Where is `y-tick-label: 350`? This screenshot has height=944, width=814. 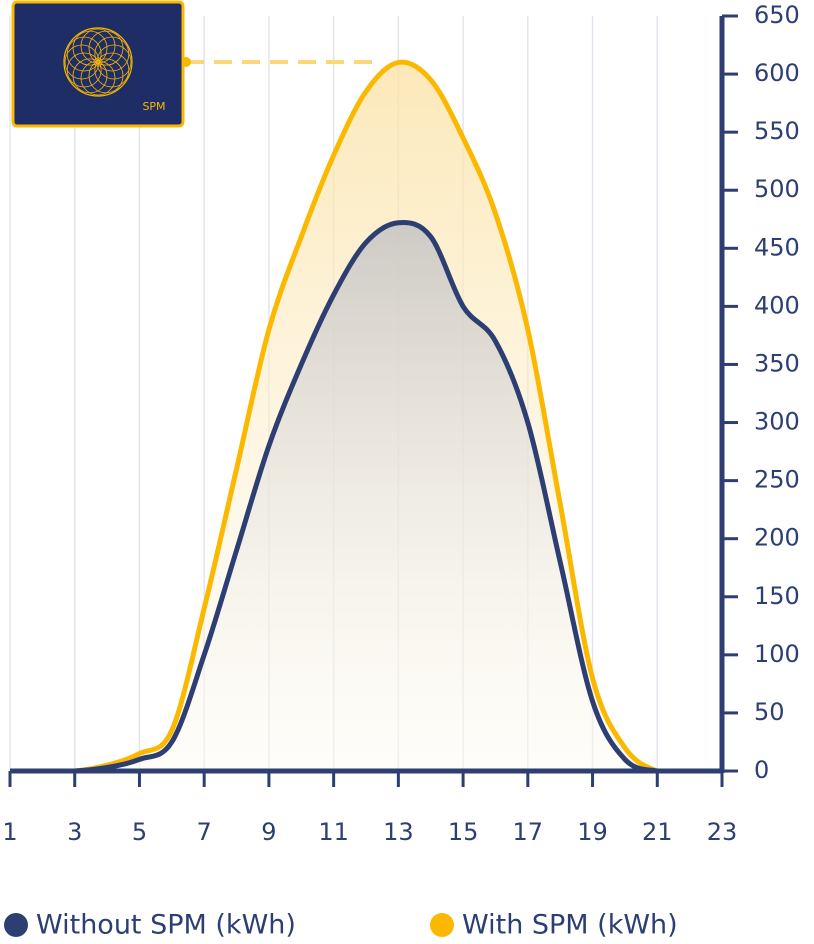 y-tick-label: 350 is located at coordinates (777, 363).